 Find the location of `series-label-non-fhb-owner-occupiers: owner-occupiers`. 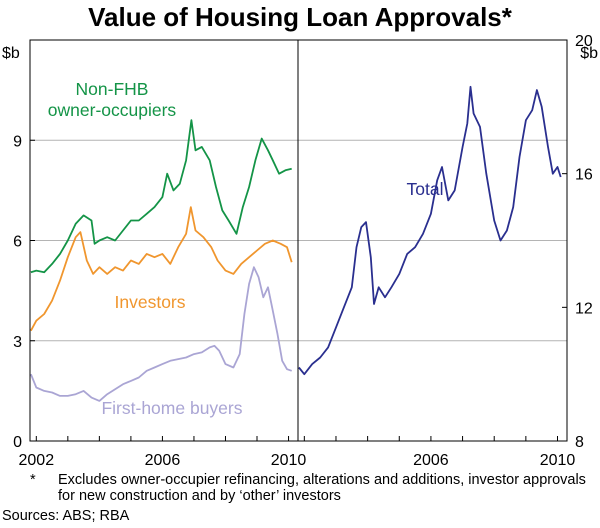

series-label-non-fhb-owner-occupiers: owner-occupiers is located at coordinates (112, 110).